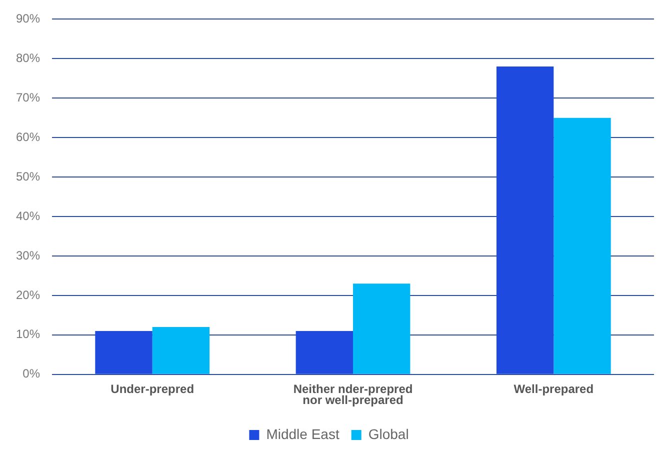 The image size is (662, 452). I want to click on y-tick-label: 0%, so click(31, 373).